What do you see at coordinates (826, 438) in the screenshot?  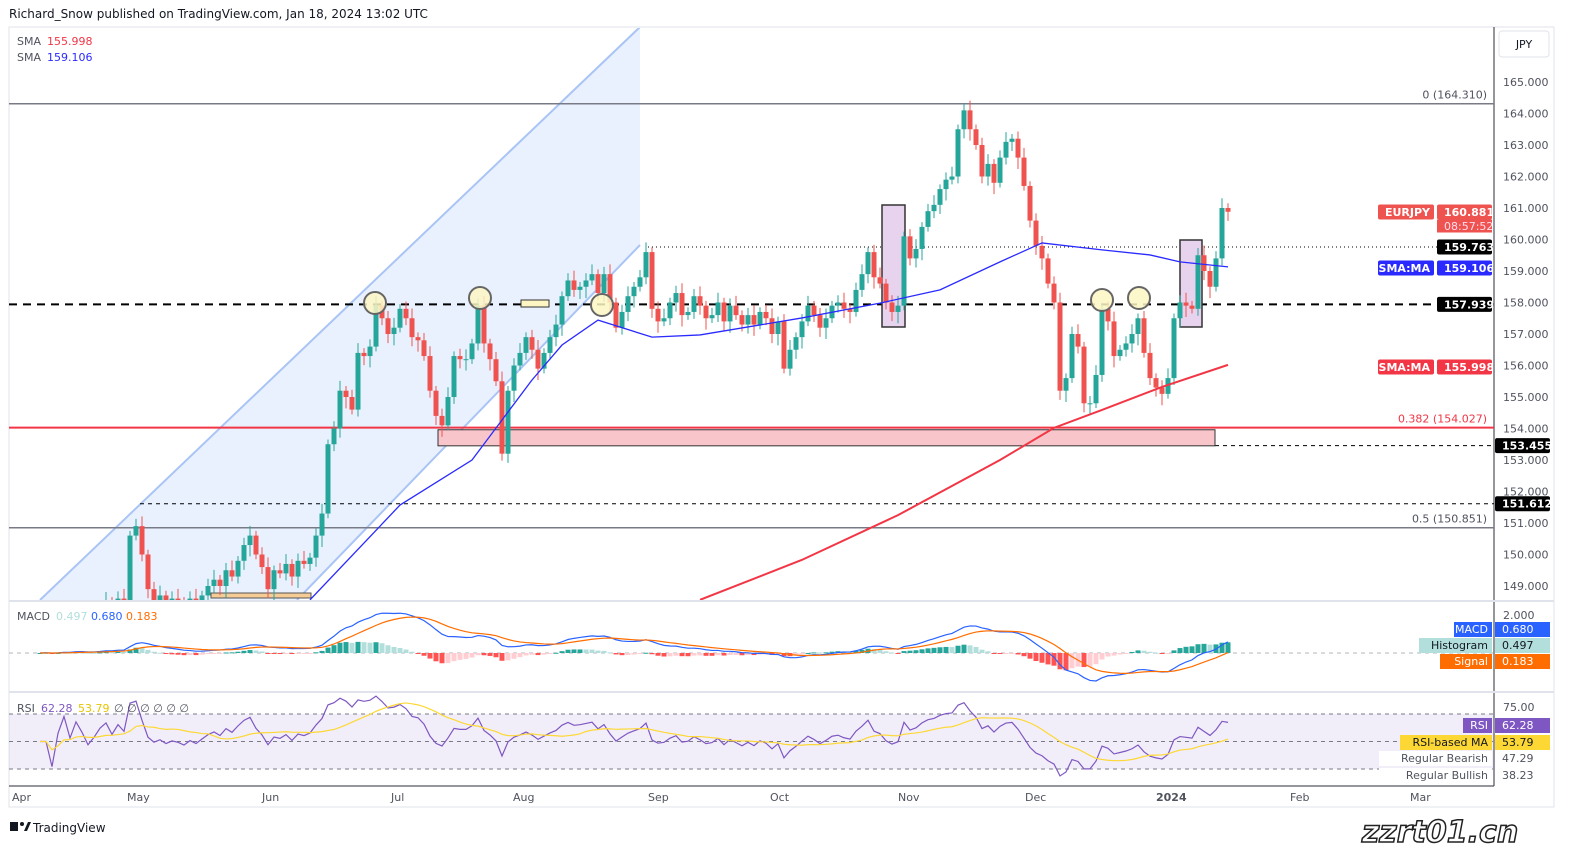 I see `support-zone-rect` at bounding box center [826, 438].